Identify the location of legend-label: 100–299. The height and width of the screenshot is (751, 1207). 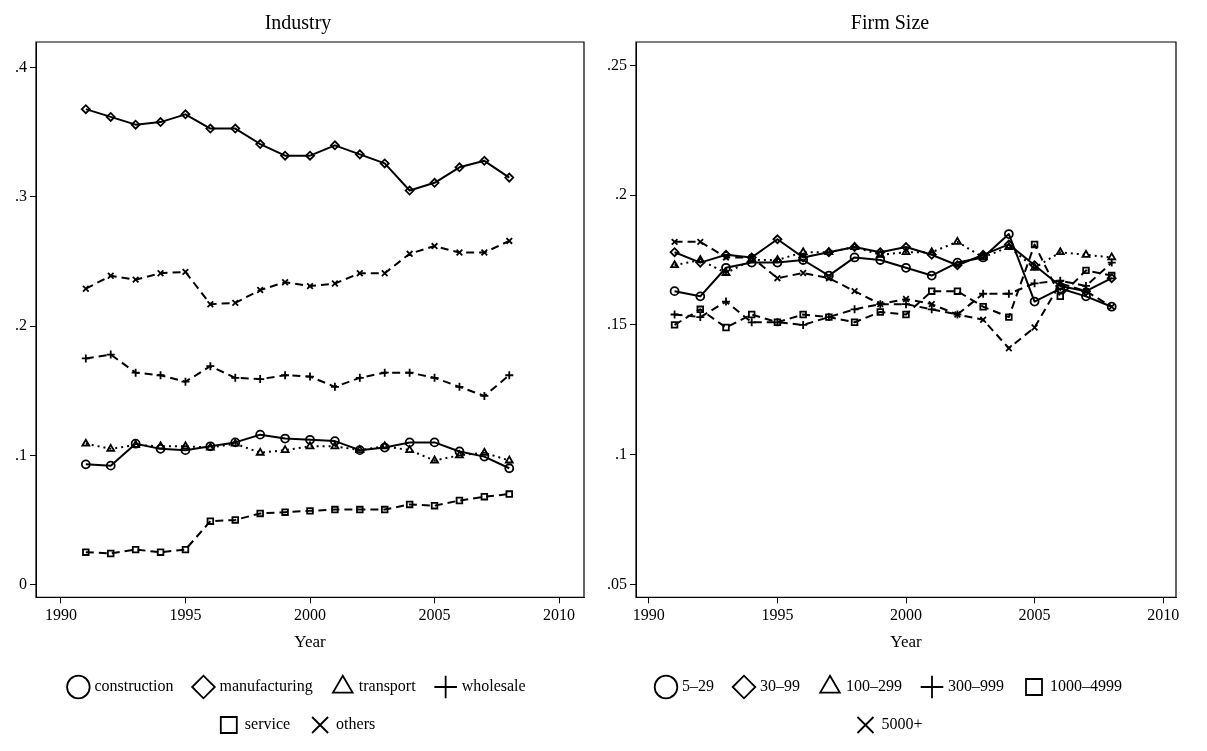
(874, 686).